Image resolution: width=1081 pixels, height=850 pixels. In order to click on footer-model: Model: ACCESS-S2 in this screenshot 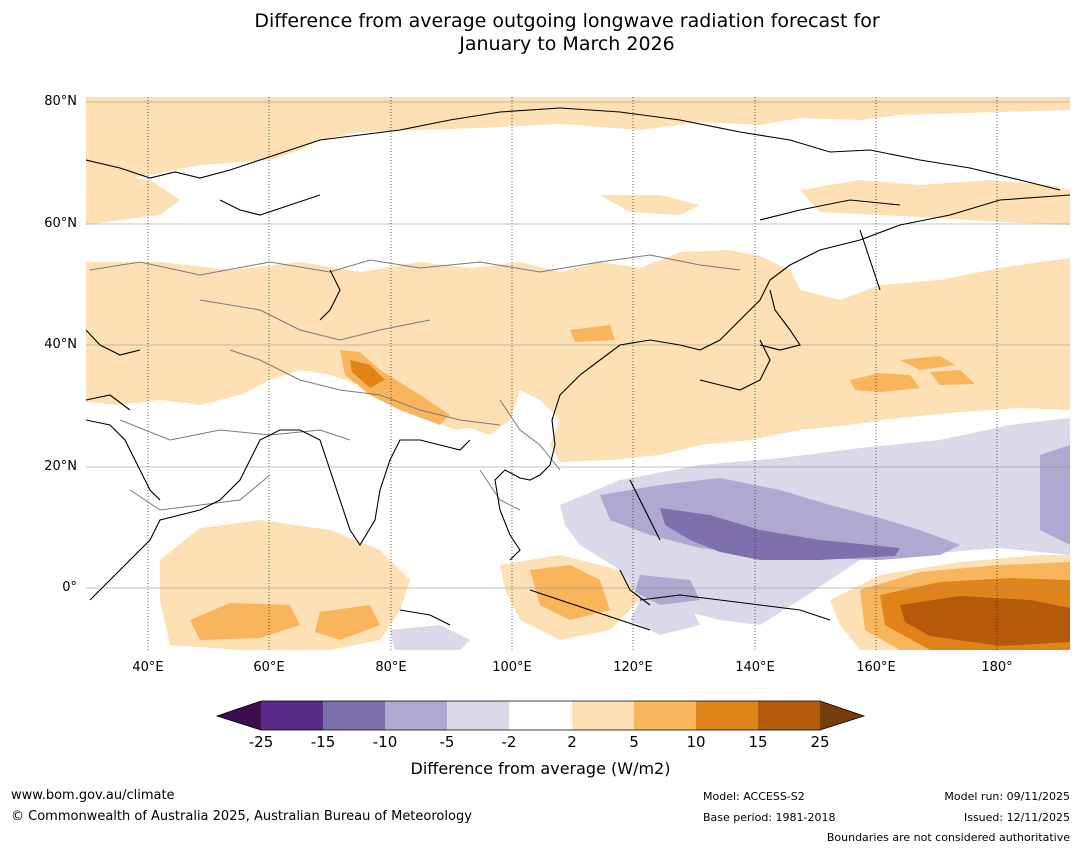, I will do `click(754, 796)`.